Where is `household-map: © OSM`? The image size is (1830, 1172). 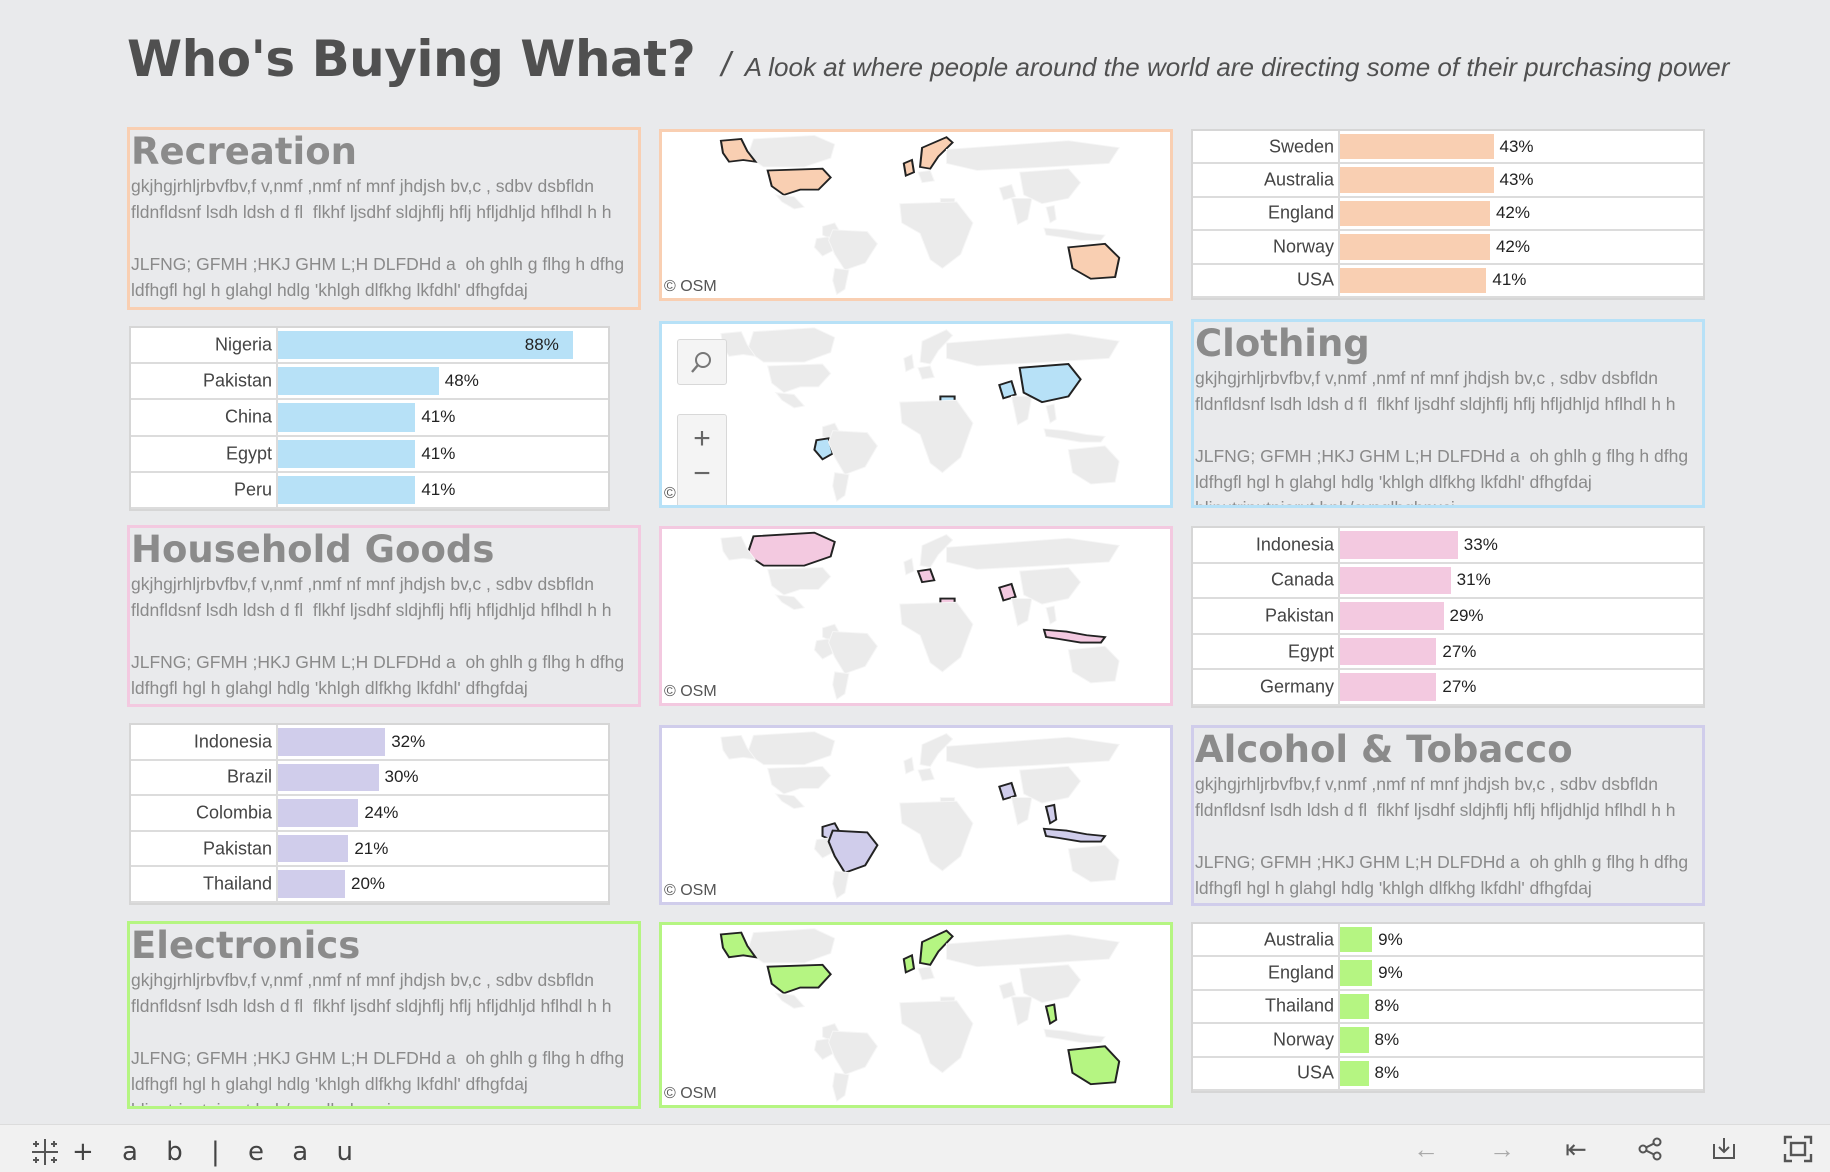
household-map: © OSM is located at coordinates (916, 616).